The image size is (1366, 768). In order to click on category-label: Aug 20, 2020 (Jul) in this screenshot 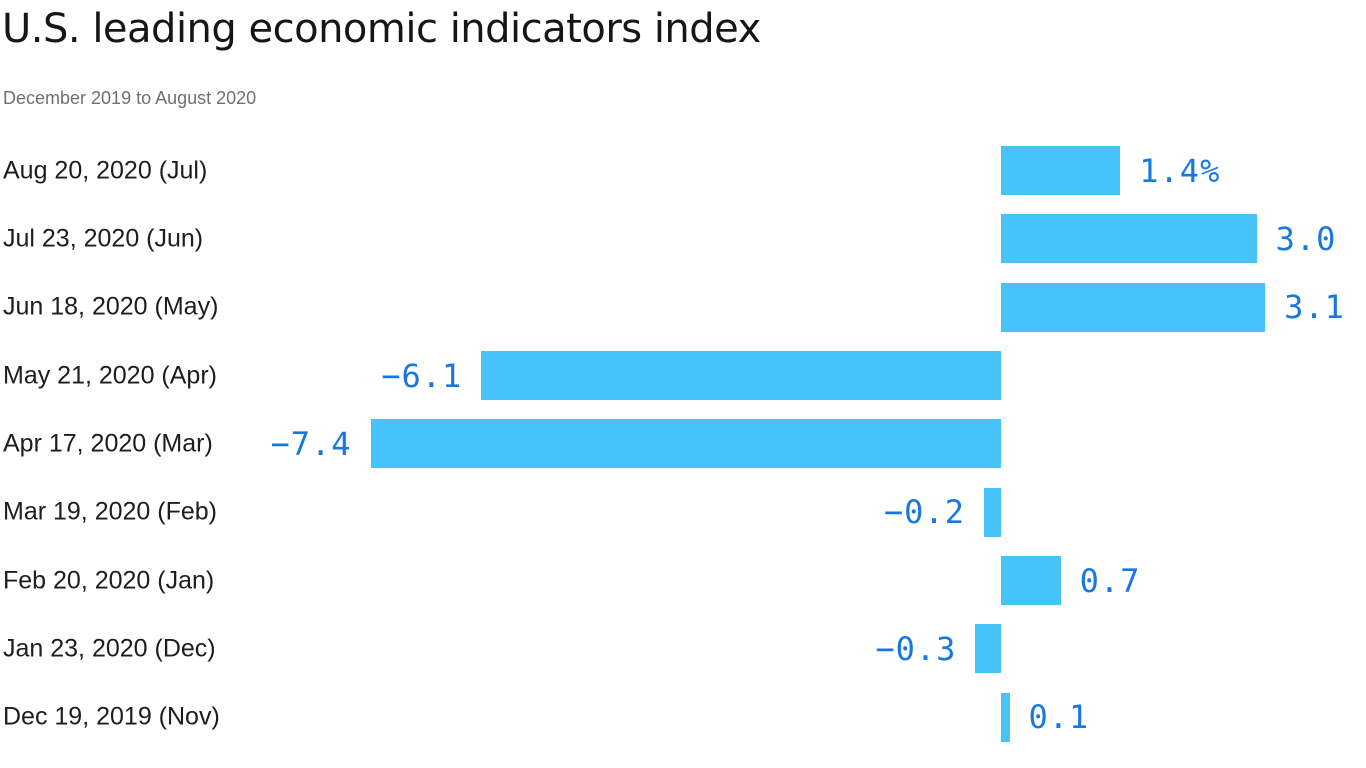, I will do `click(105, 170)`.